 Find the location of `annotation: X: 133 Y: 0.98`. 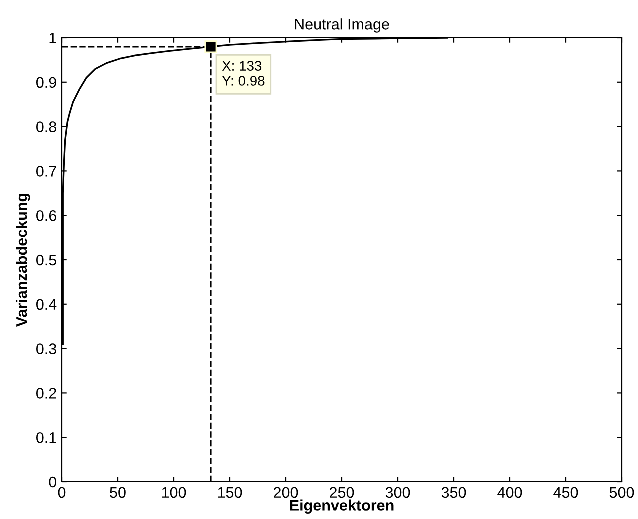

annotation: X: 133 Y: 0.98 is located at coordinates (243, 73).